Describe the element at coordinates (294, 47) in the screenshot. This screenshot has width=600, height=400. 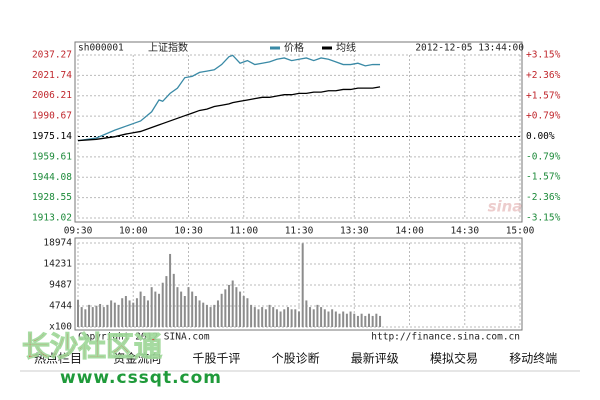
I see `legend-label: 价格` at that location.